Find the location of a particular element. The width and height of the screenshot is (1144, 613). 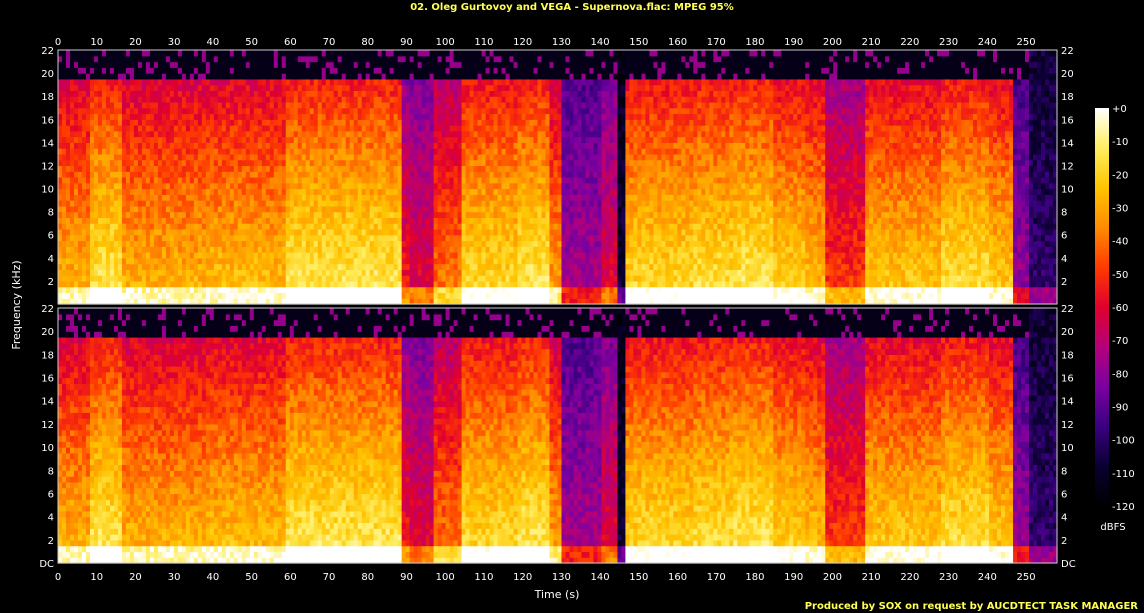

x-tick-top-label: 70 is located at coordinates (329, 42).